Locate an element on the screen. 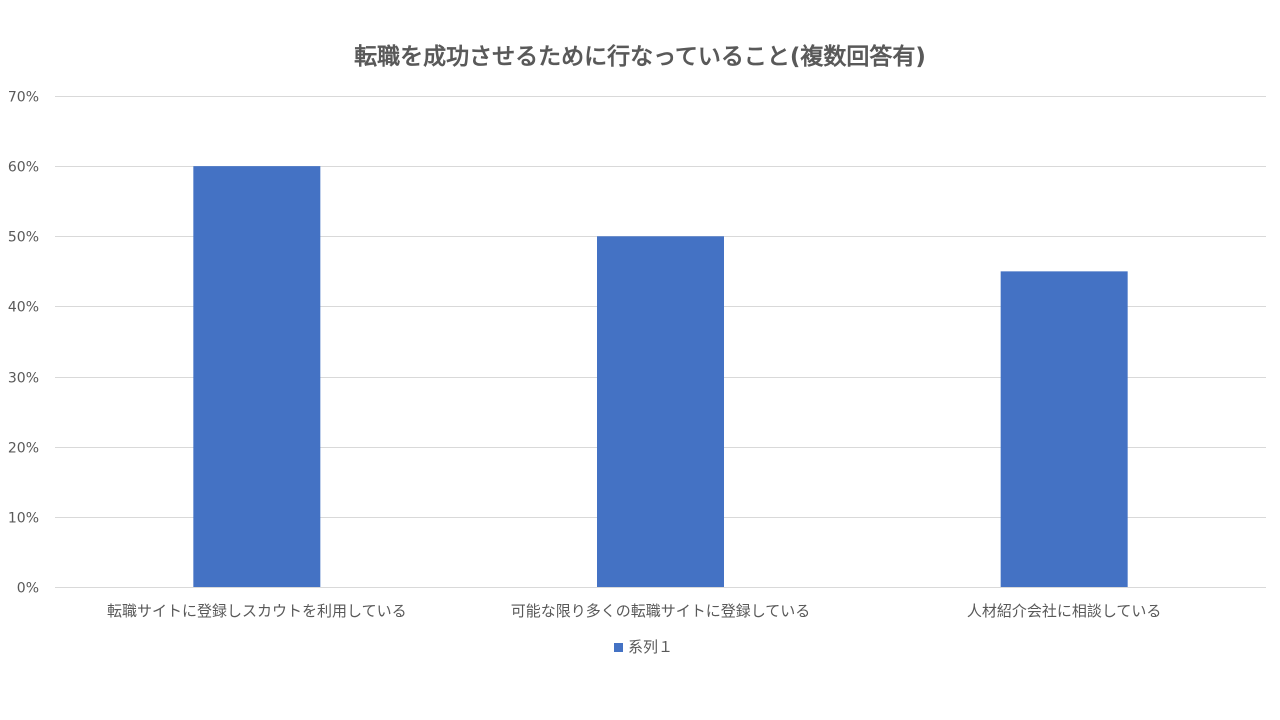 This screenshot has height=720, width=1280. legend: 系列１ is located at coordinates (643, 647).